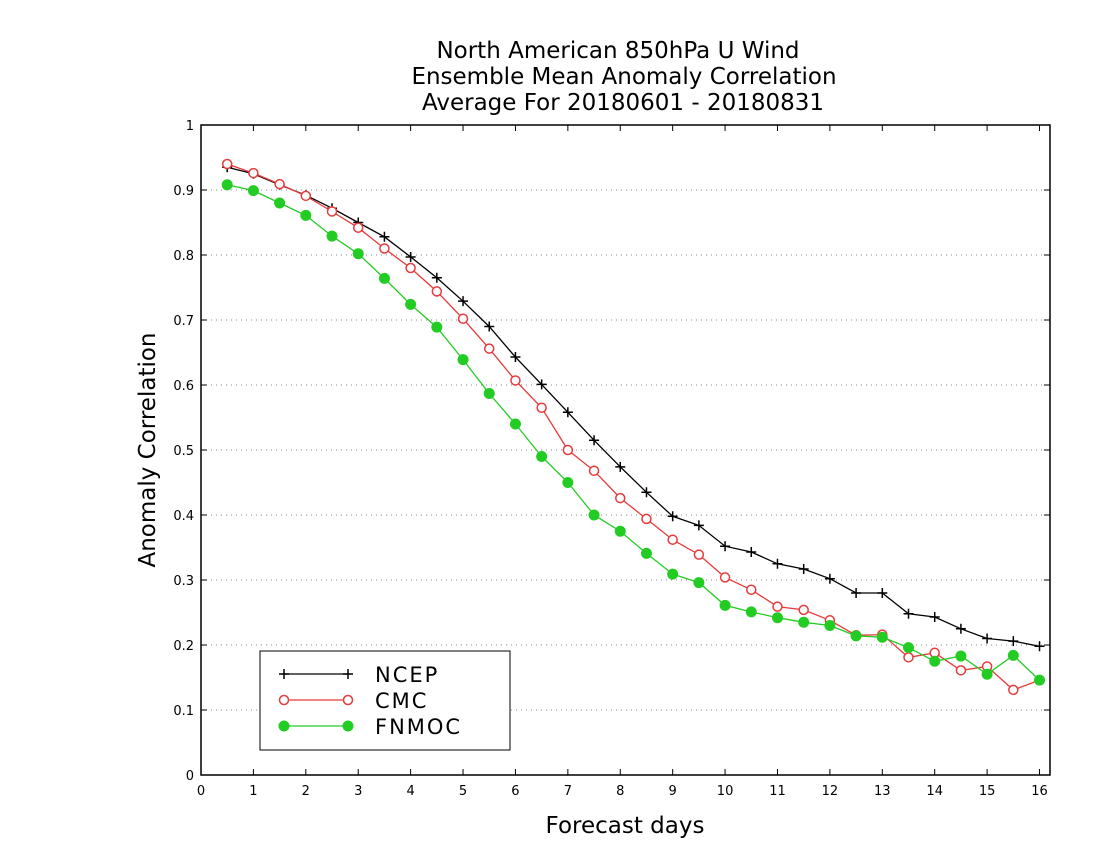 The height and width of the screenshot is (850, 1100). I want to click on legend-label-cmc: CMC, so click(401, 701).